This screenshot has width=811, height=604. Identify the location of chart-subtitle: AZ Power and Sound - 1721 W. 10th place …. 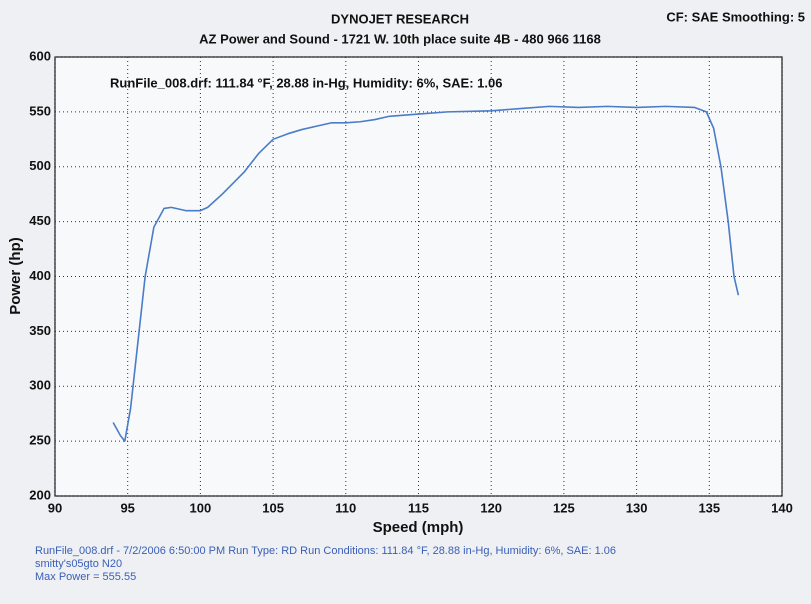
(400, 38).